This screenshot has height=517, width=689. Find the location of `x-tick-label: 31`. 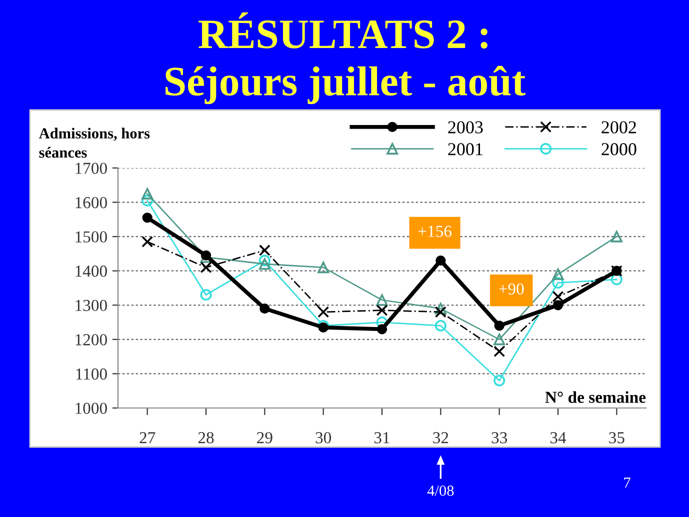

x-tick-label: 31 is located at coordinates (382, 438).